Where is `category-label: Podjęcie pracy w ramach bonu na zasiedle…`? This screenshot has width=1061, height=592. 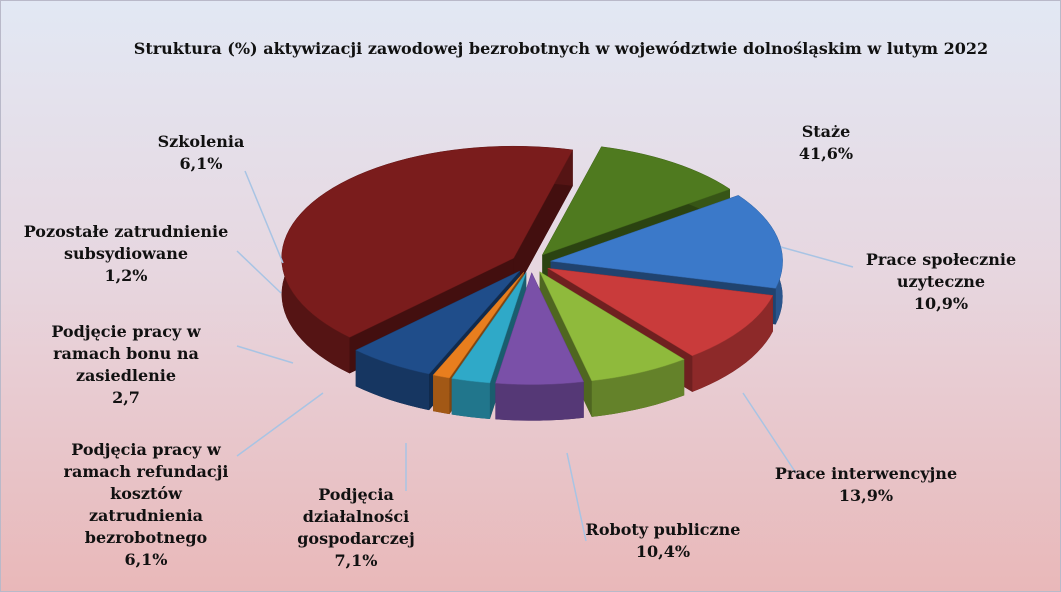 category-label: Podjęcie pracy w ramach bonu na zasiedle… is located at coordinates (126, 353).